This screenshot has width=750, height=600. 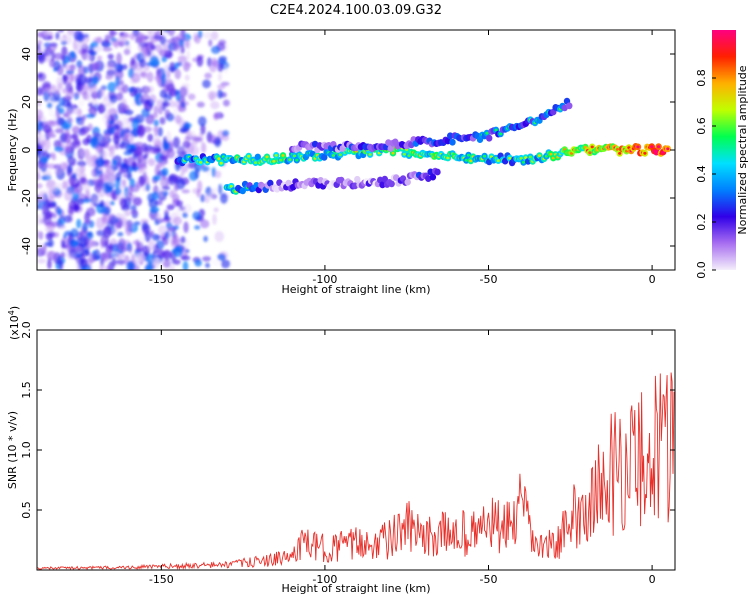 I want to click on y-tick-label: 0, so click(x=26, y=150).